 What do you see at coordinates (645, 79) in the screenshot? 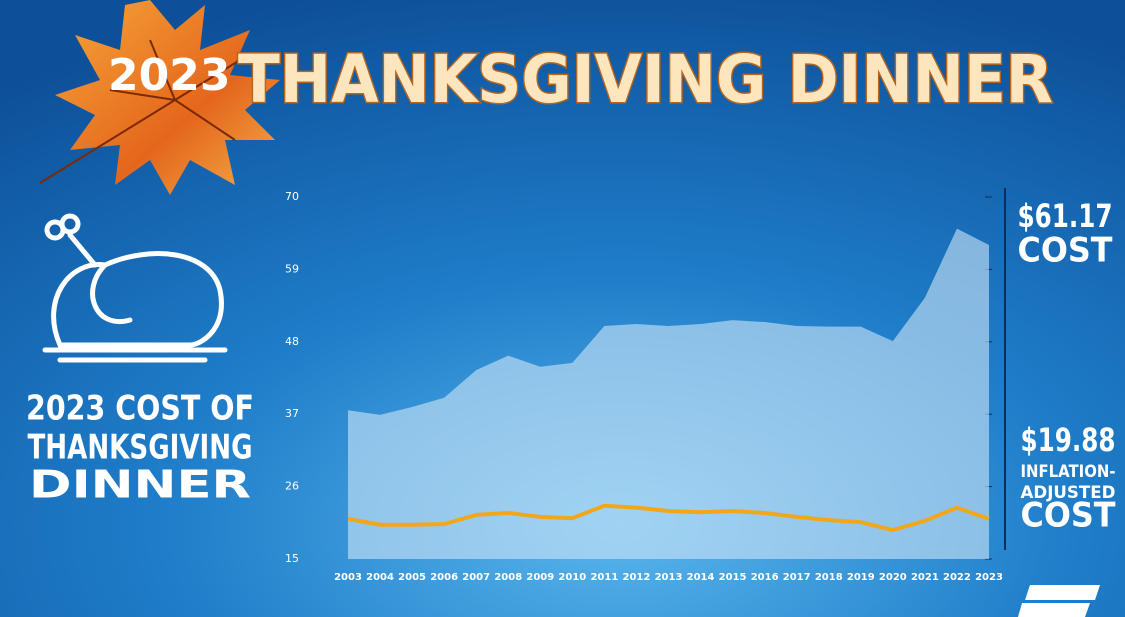
I see `title: THANKSGIVING DINNER` at bounding box center [645, 79].